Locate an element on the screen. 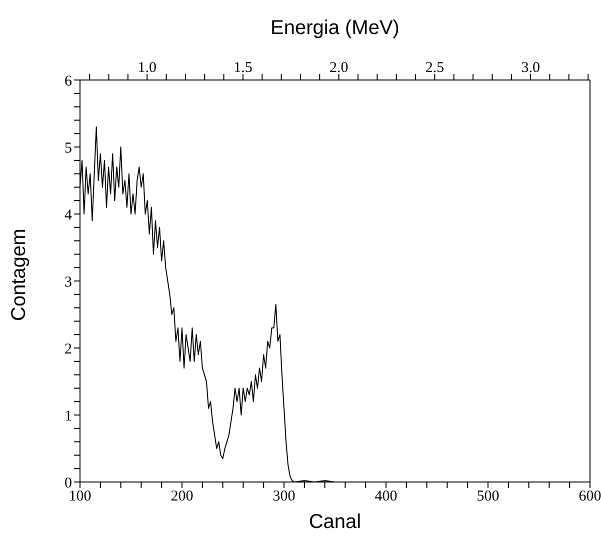 The width and height of the screenshot is (601, 546). x-axis-title: Canal is located at coordinates (335, 522).